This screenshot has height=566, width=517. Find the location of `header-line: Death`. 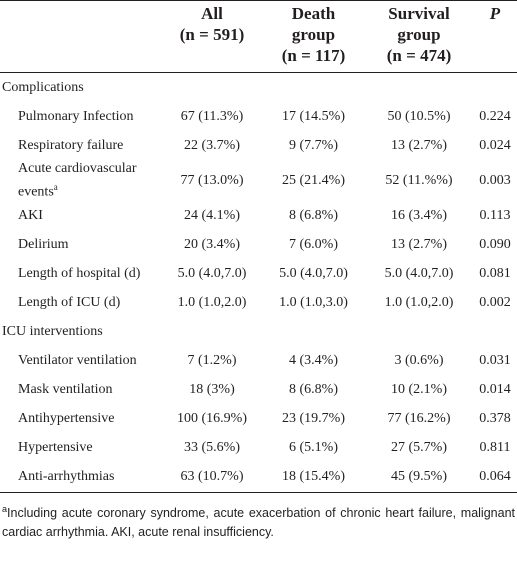

header-line: Death is located at coordinates (313, 13).